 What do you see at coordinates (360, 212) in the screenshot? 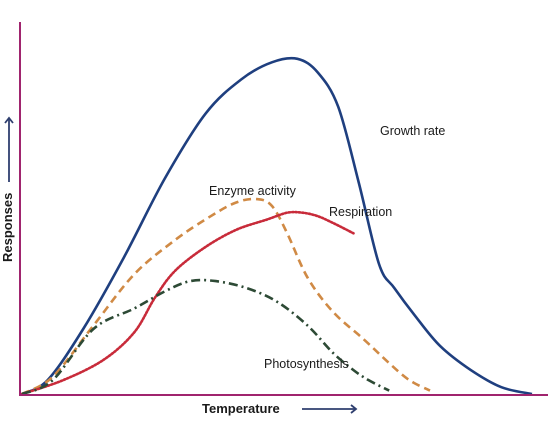
I see `series-label-respiration: Respiration` at bounding box center [360, 212].